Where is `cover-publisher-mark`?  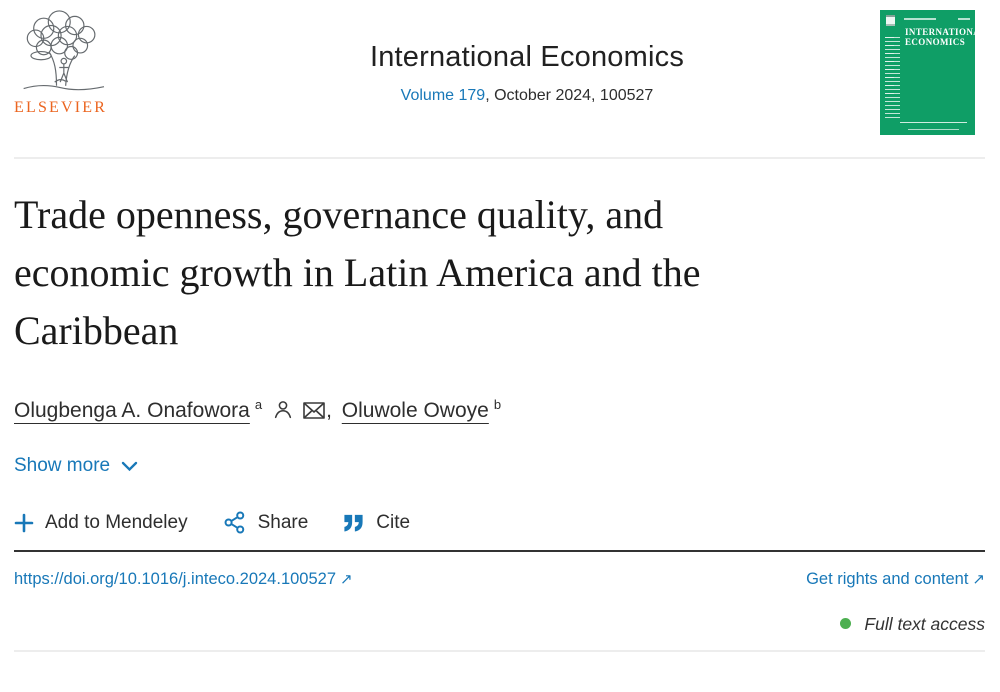
cover-publisher-mark is located at coordinates (890, 20).